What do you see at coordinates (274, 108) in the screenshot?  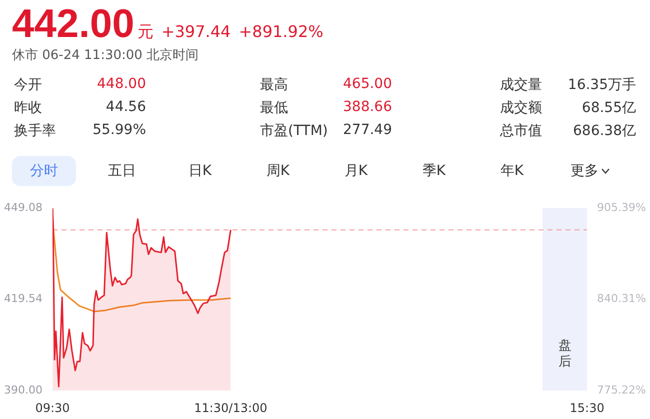 I see `text: 最低` at bounding box center [274, 108].